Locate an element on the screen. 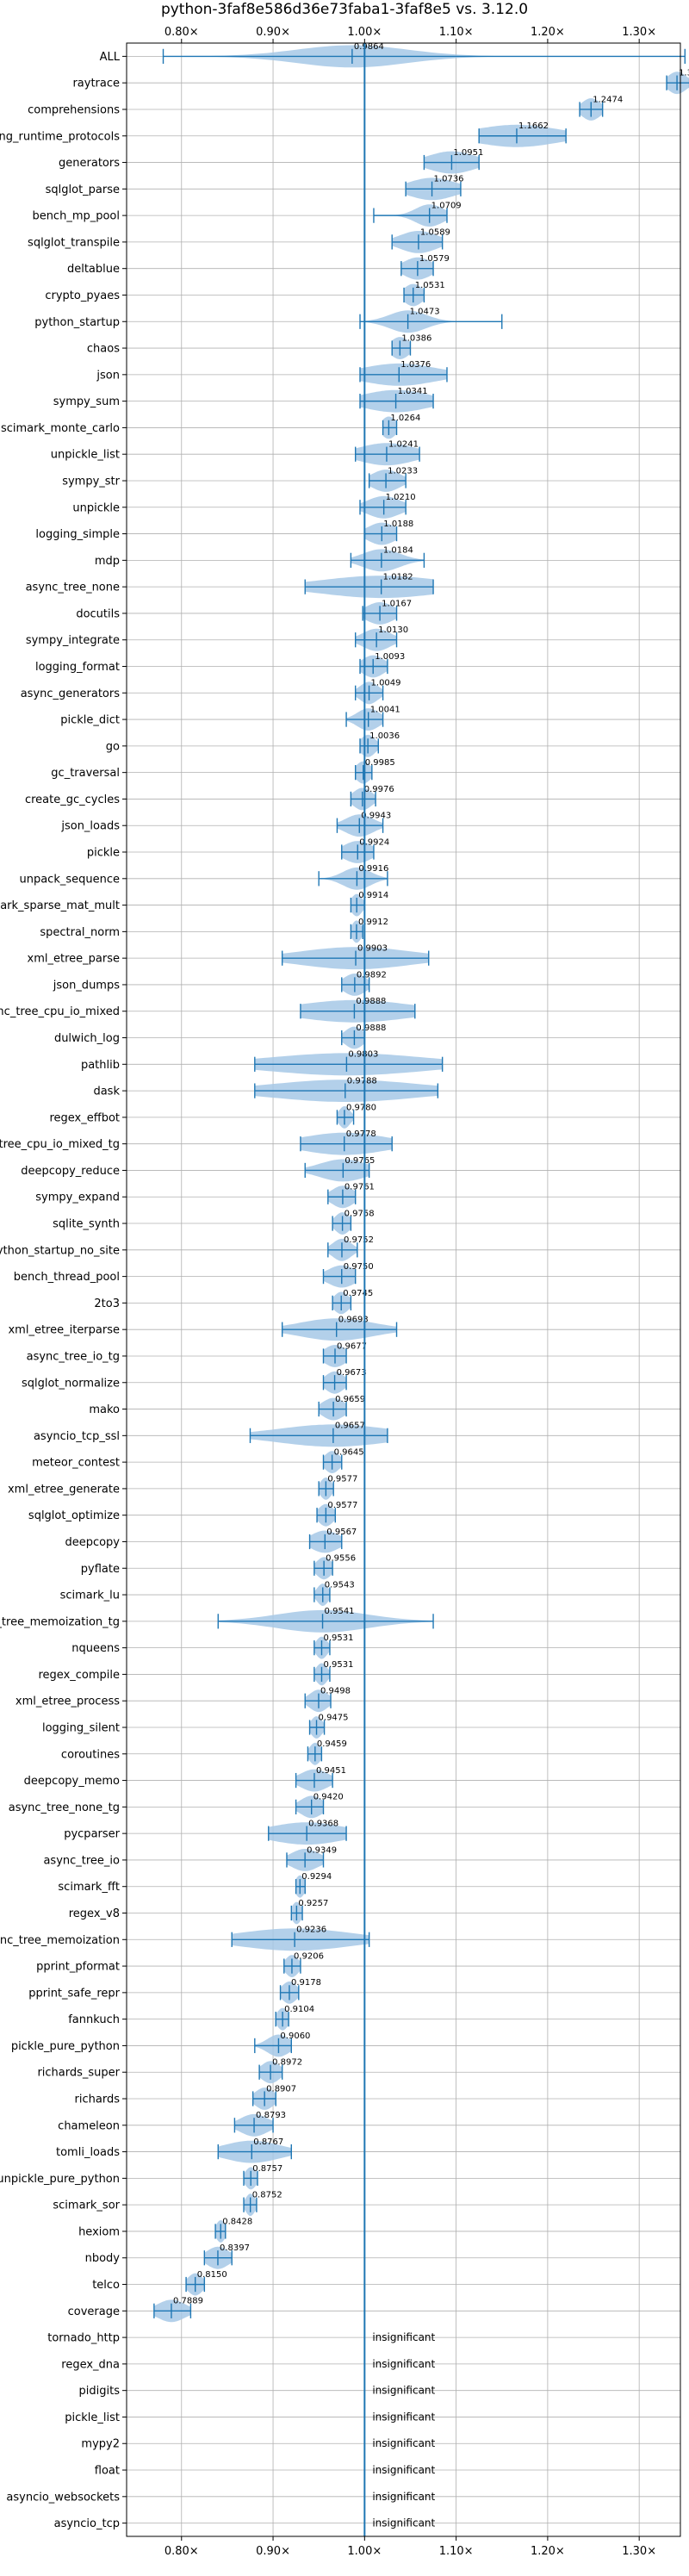 This screenshot has height=2576, width=689. category-label: logging_format is located at coordinates (77, 668).